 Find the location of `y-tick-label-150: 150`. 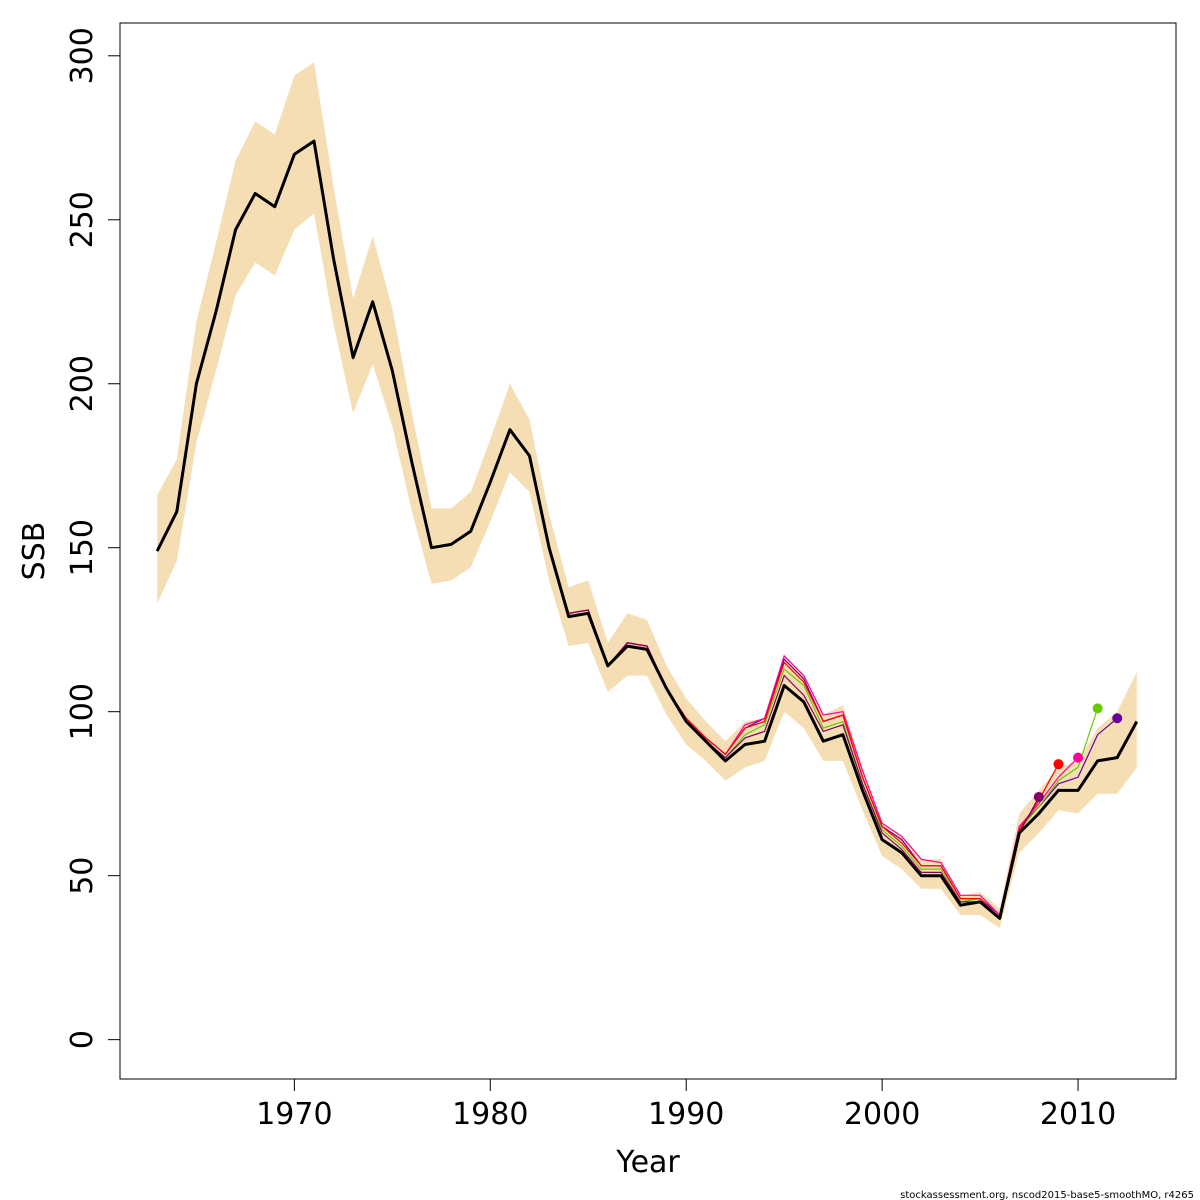

y-tick-label-150: 150 is located at coordinates (82, 547).